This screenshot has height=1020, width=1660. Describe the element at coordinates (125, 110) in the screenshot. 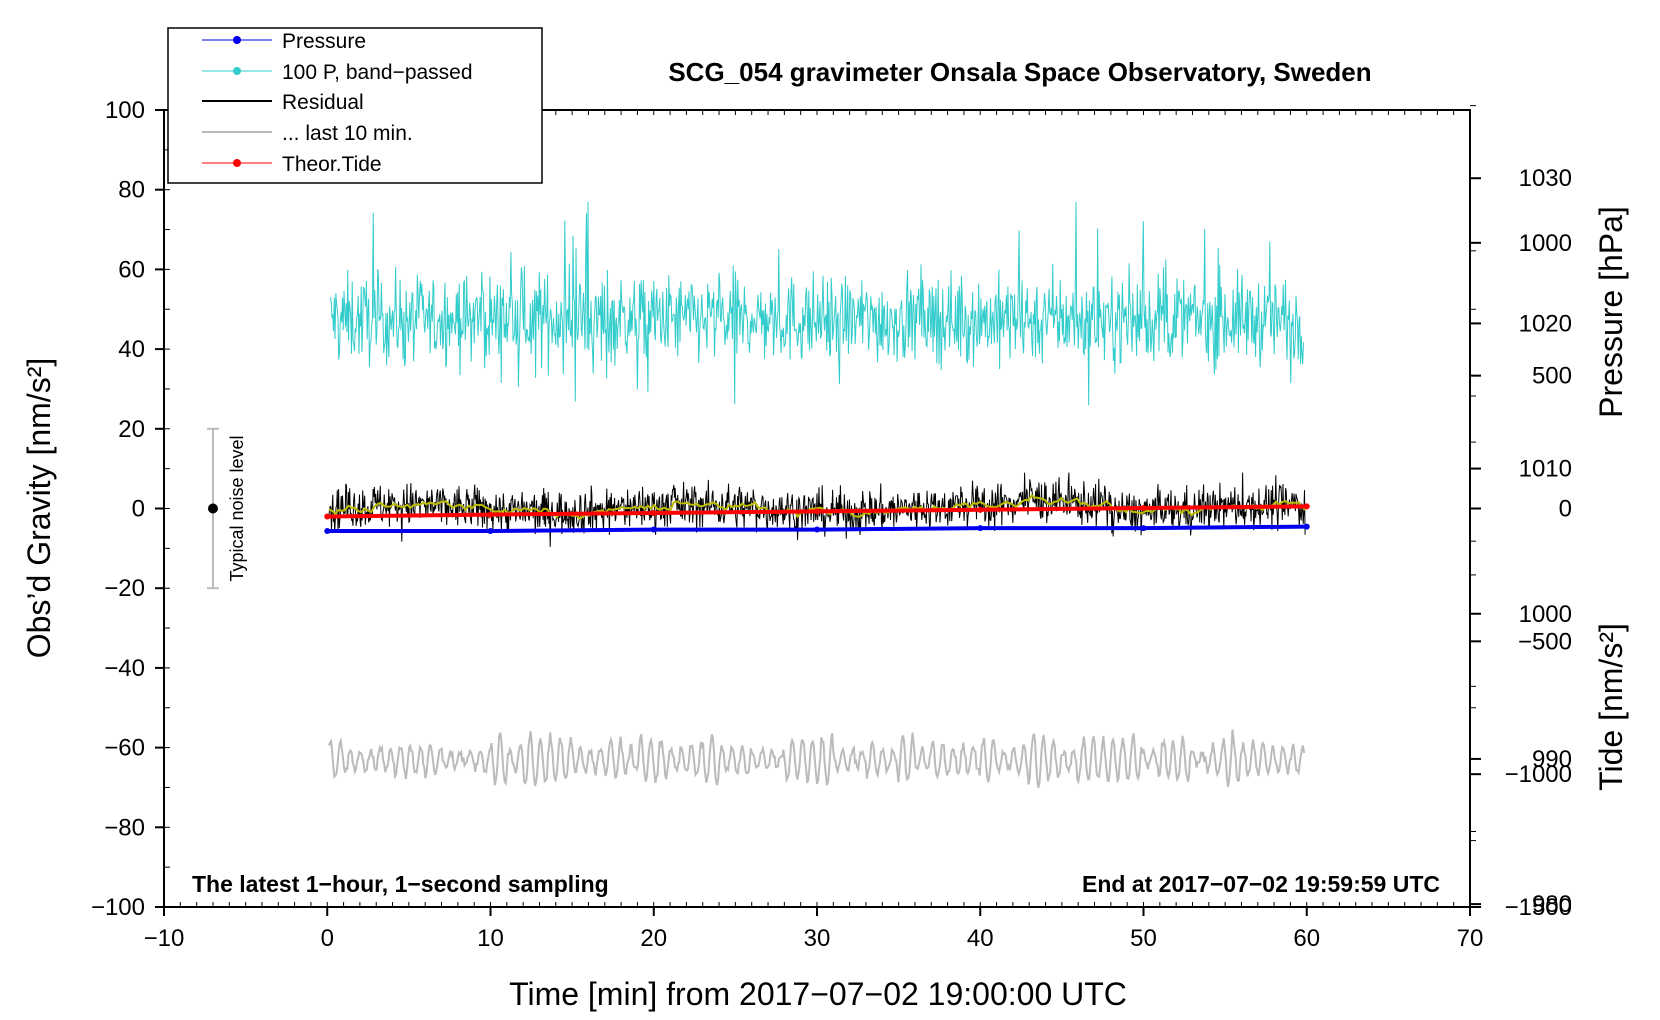

I see `y-tick-label: 100` at that location.